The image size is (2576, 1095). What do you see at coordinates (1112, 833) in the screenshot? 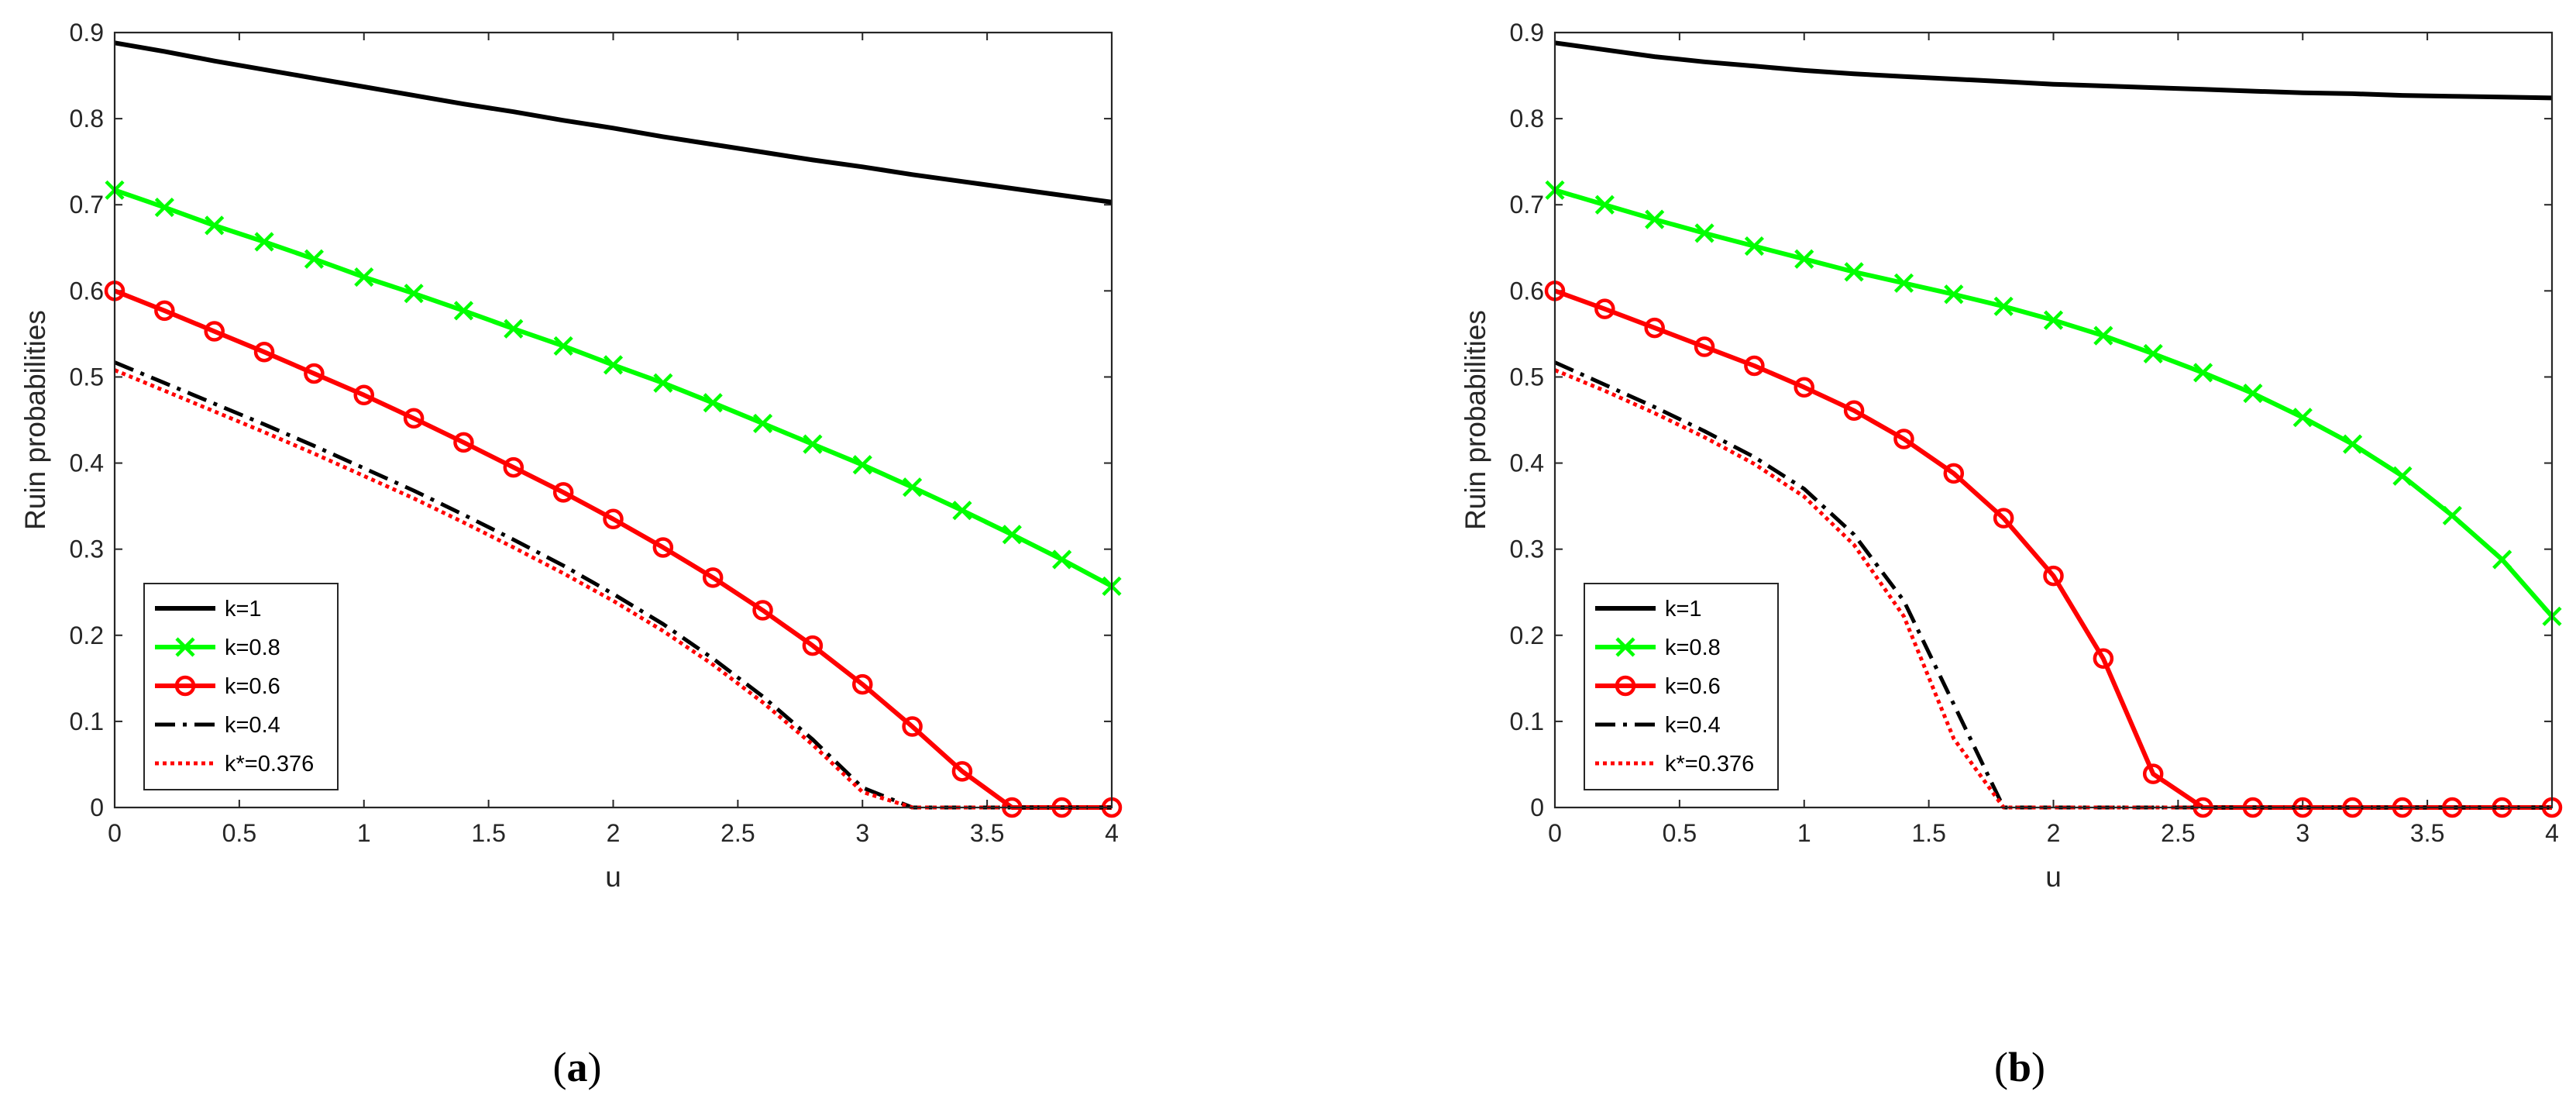
I see `x-tick-label: 4` at bounding box center [1112, 833].